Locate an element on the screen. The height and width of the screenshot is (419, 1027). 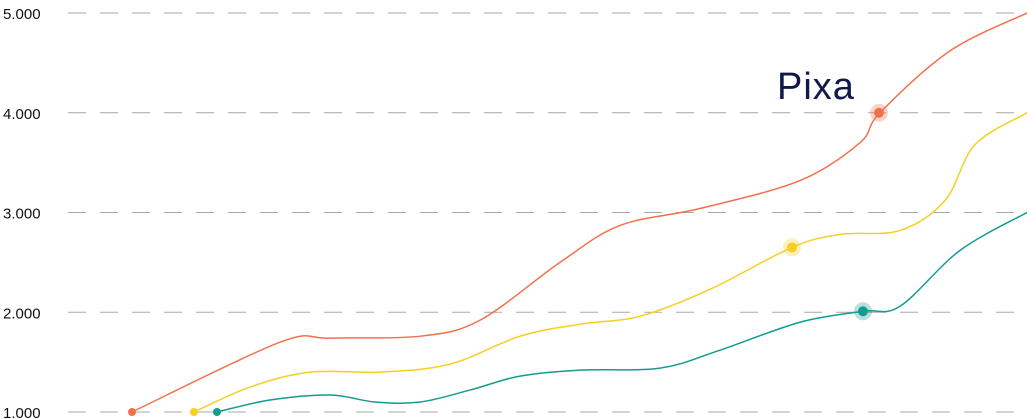
series-3-highlight-point is located at coordinates (863, 311).